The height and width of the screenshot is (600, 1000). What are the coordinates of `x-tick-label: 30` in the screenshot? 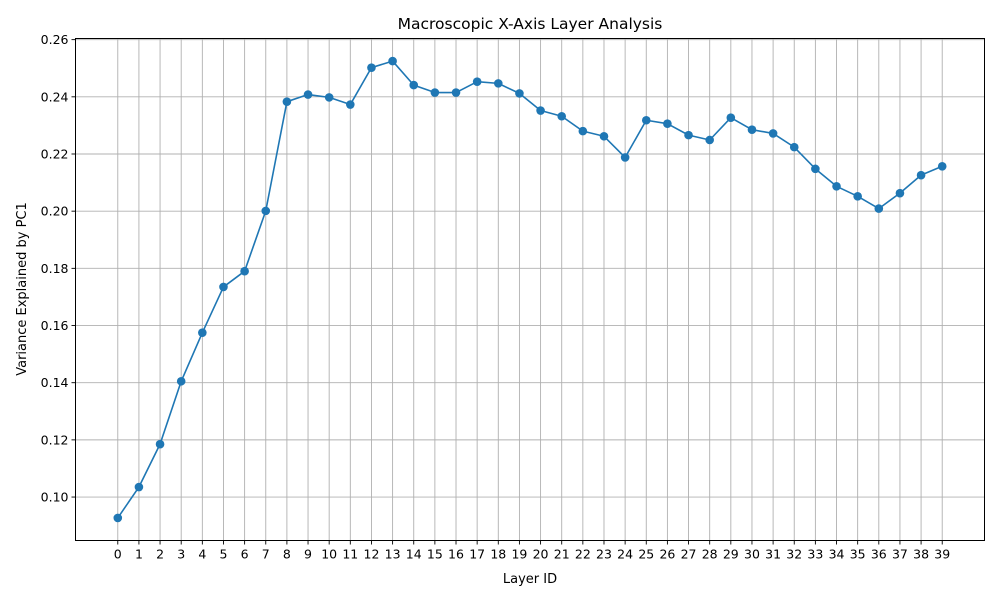 It's located at (752, 554).